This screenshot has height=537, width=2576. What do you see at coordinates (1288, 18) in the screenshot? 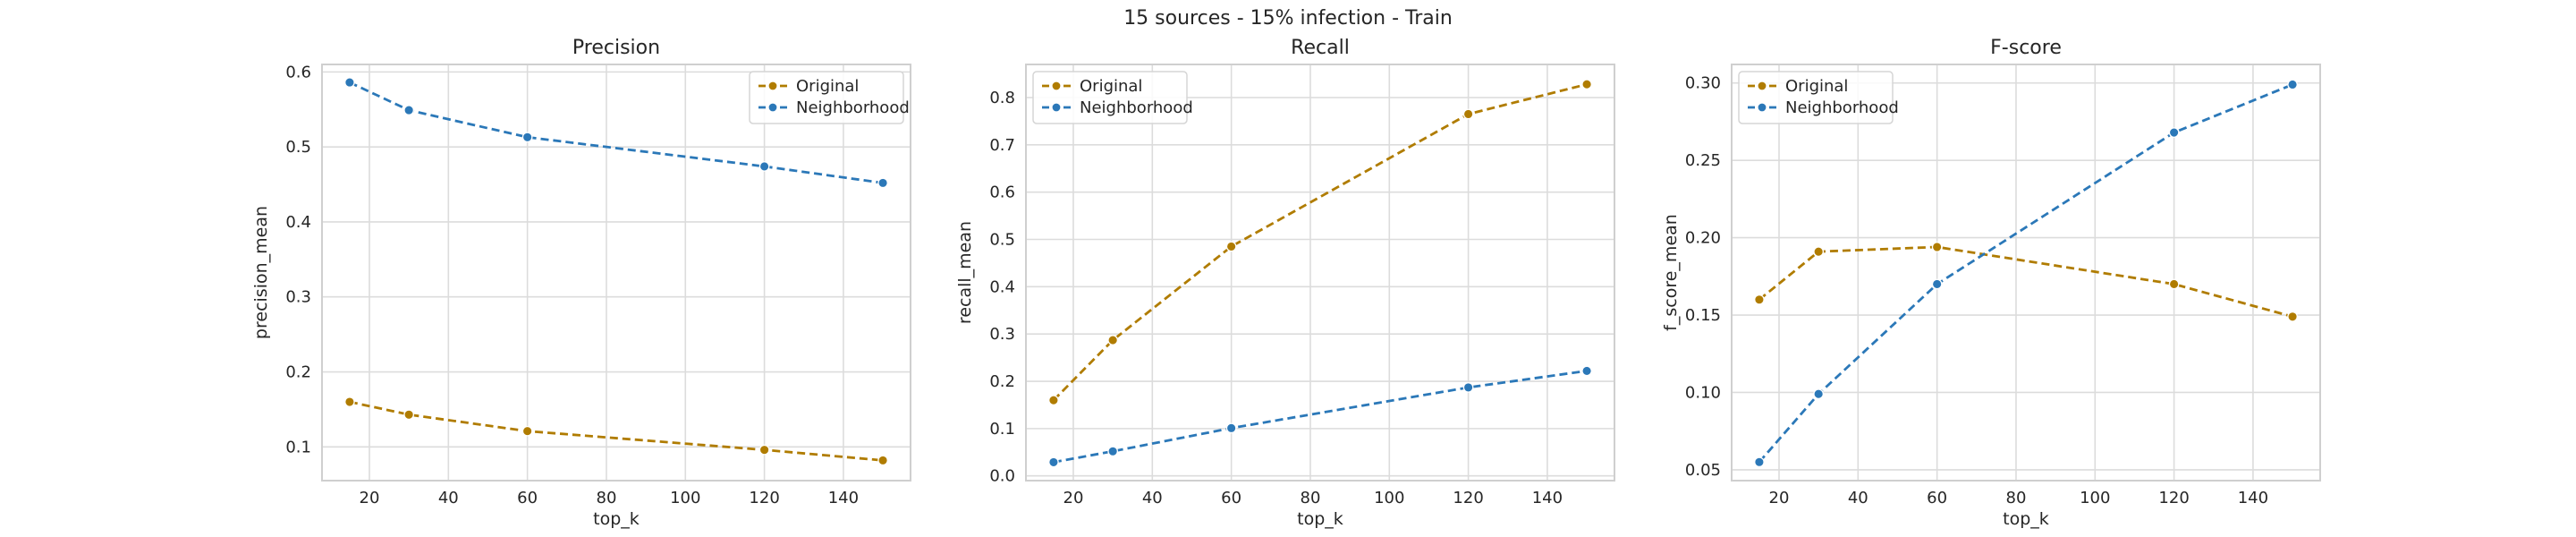
I see `figure-suptitle: 15 sources - 15% infection - Train` at bounding box center [1288, 18].